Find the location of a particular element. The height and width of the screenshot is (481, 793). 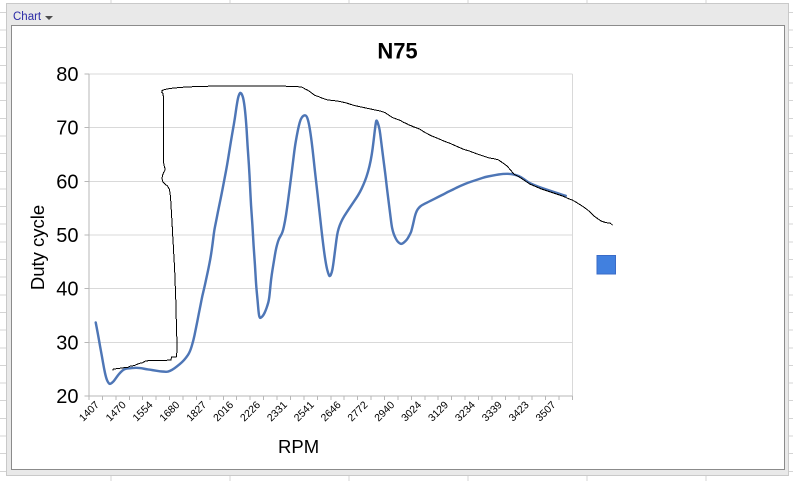

x-tick-label: 3024 is located at coordinates (411, 411).